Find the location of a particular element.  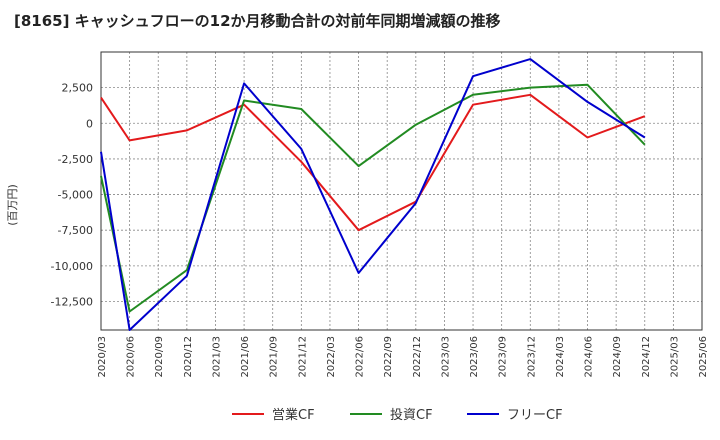

x-tick-label: 2020/06 is located at coordinates (131, 357).